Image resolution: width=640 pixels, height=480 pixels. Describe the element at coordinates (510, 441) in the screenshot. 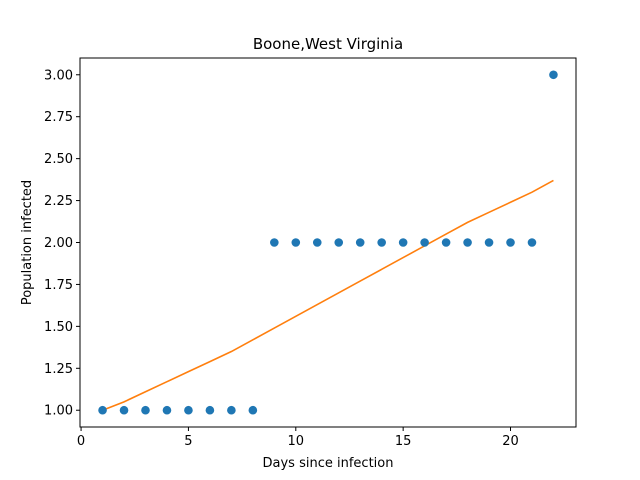

I see `x-tick-label: 20` at that location.